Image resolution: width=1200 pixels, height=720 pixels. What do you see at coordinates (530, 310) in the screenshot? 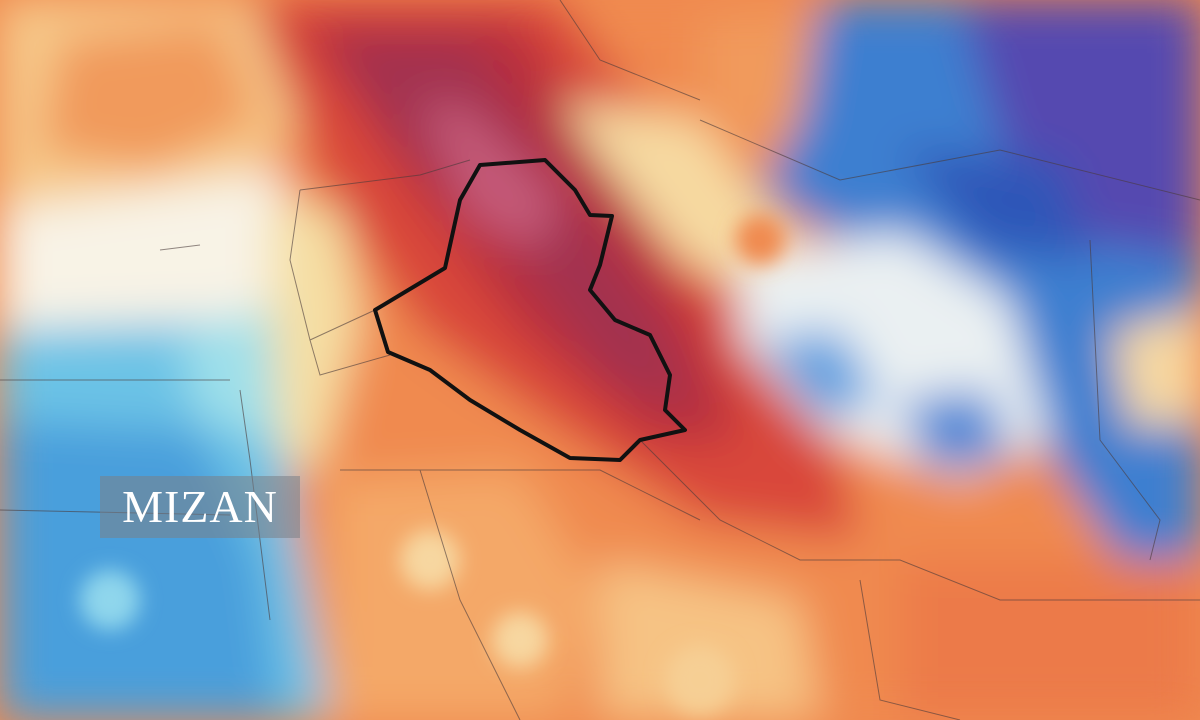
I see `iraq-border` at bounding box center [530, 310].